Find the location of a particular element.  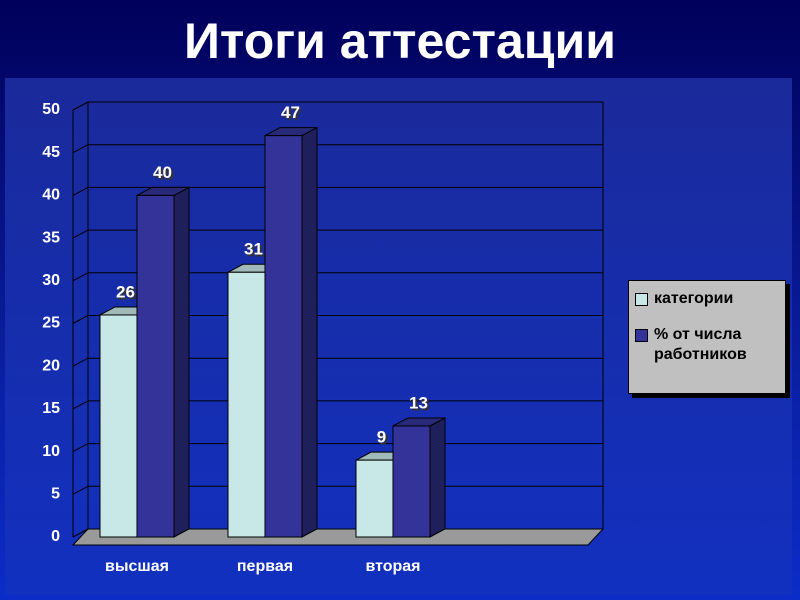

x-tick-label: первая is located at coordinates (265, 566).